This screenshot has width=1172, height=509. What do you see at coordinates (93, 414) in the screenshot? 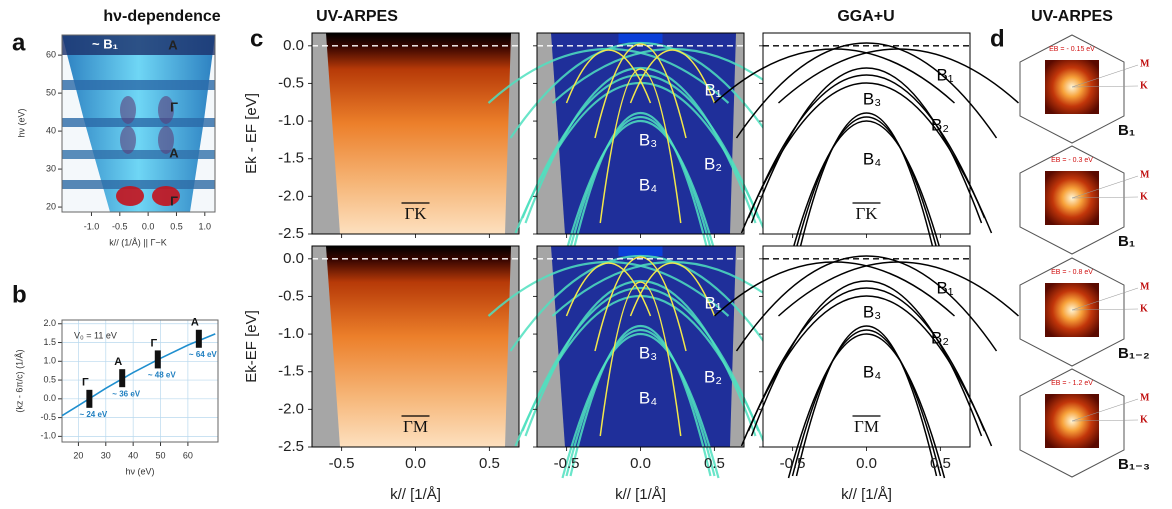
I see `energy-label: ~ 24 eV` at bounding box center [93, 414].